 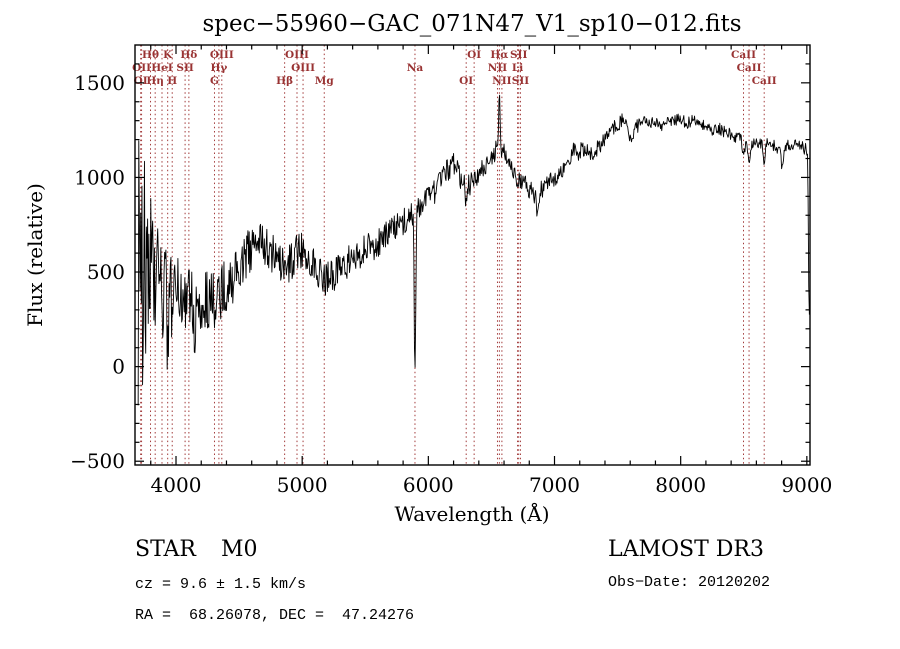 What do you see at coordinates (141, 68) in the screenshot?
I see `spectral-line-label: OII` at bounding box center [141, 68].